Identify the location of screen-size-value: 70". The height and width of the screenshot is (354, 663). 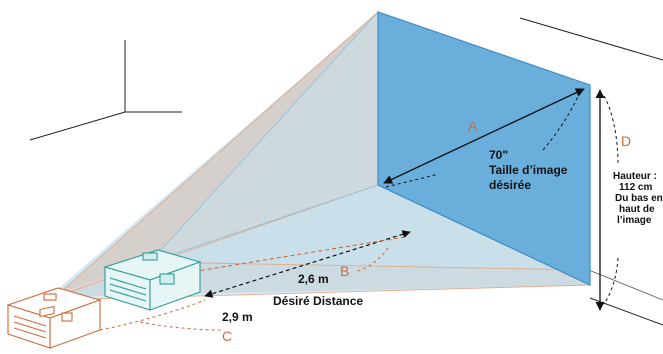
(498, 155).